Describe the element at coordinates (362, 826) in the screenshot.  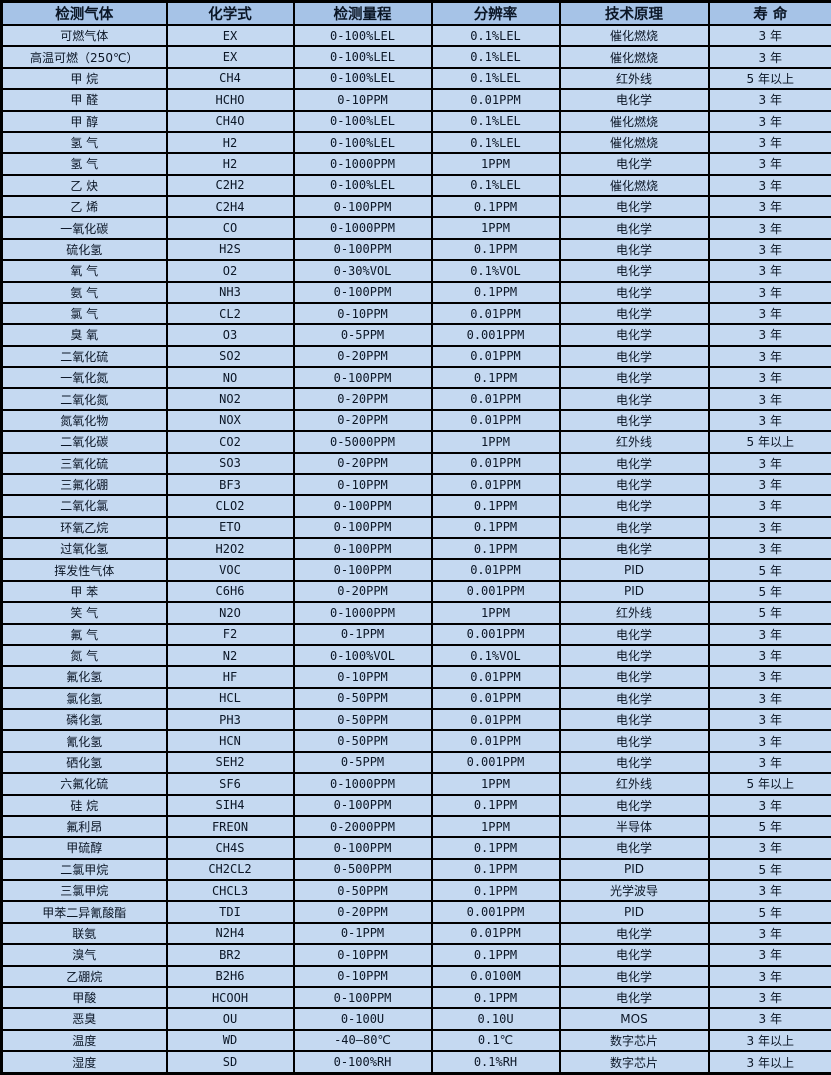
I see `range-cell: 0-2000PPM` at that location.